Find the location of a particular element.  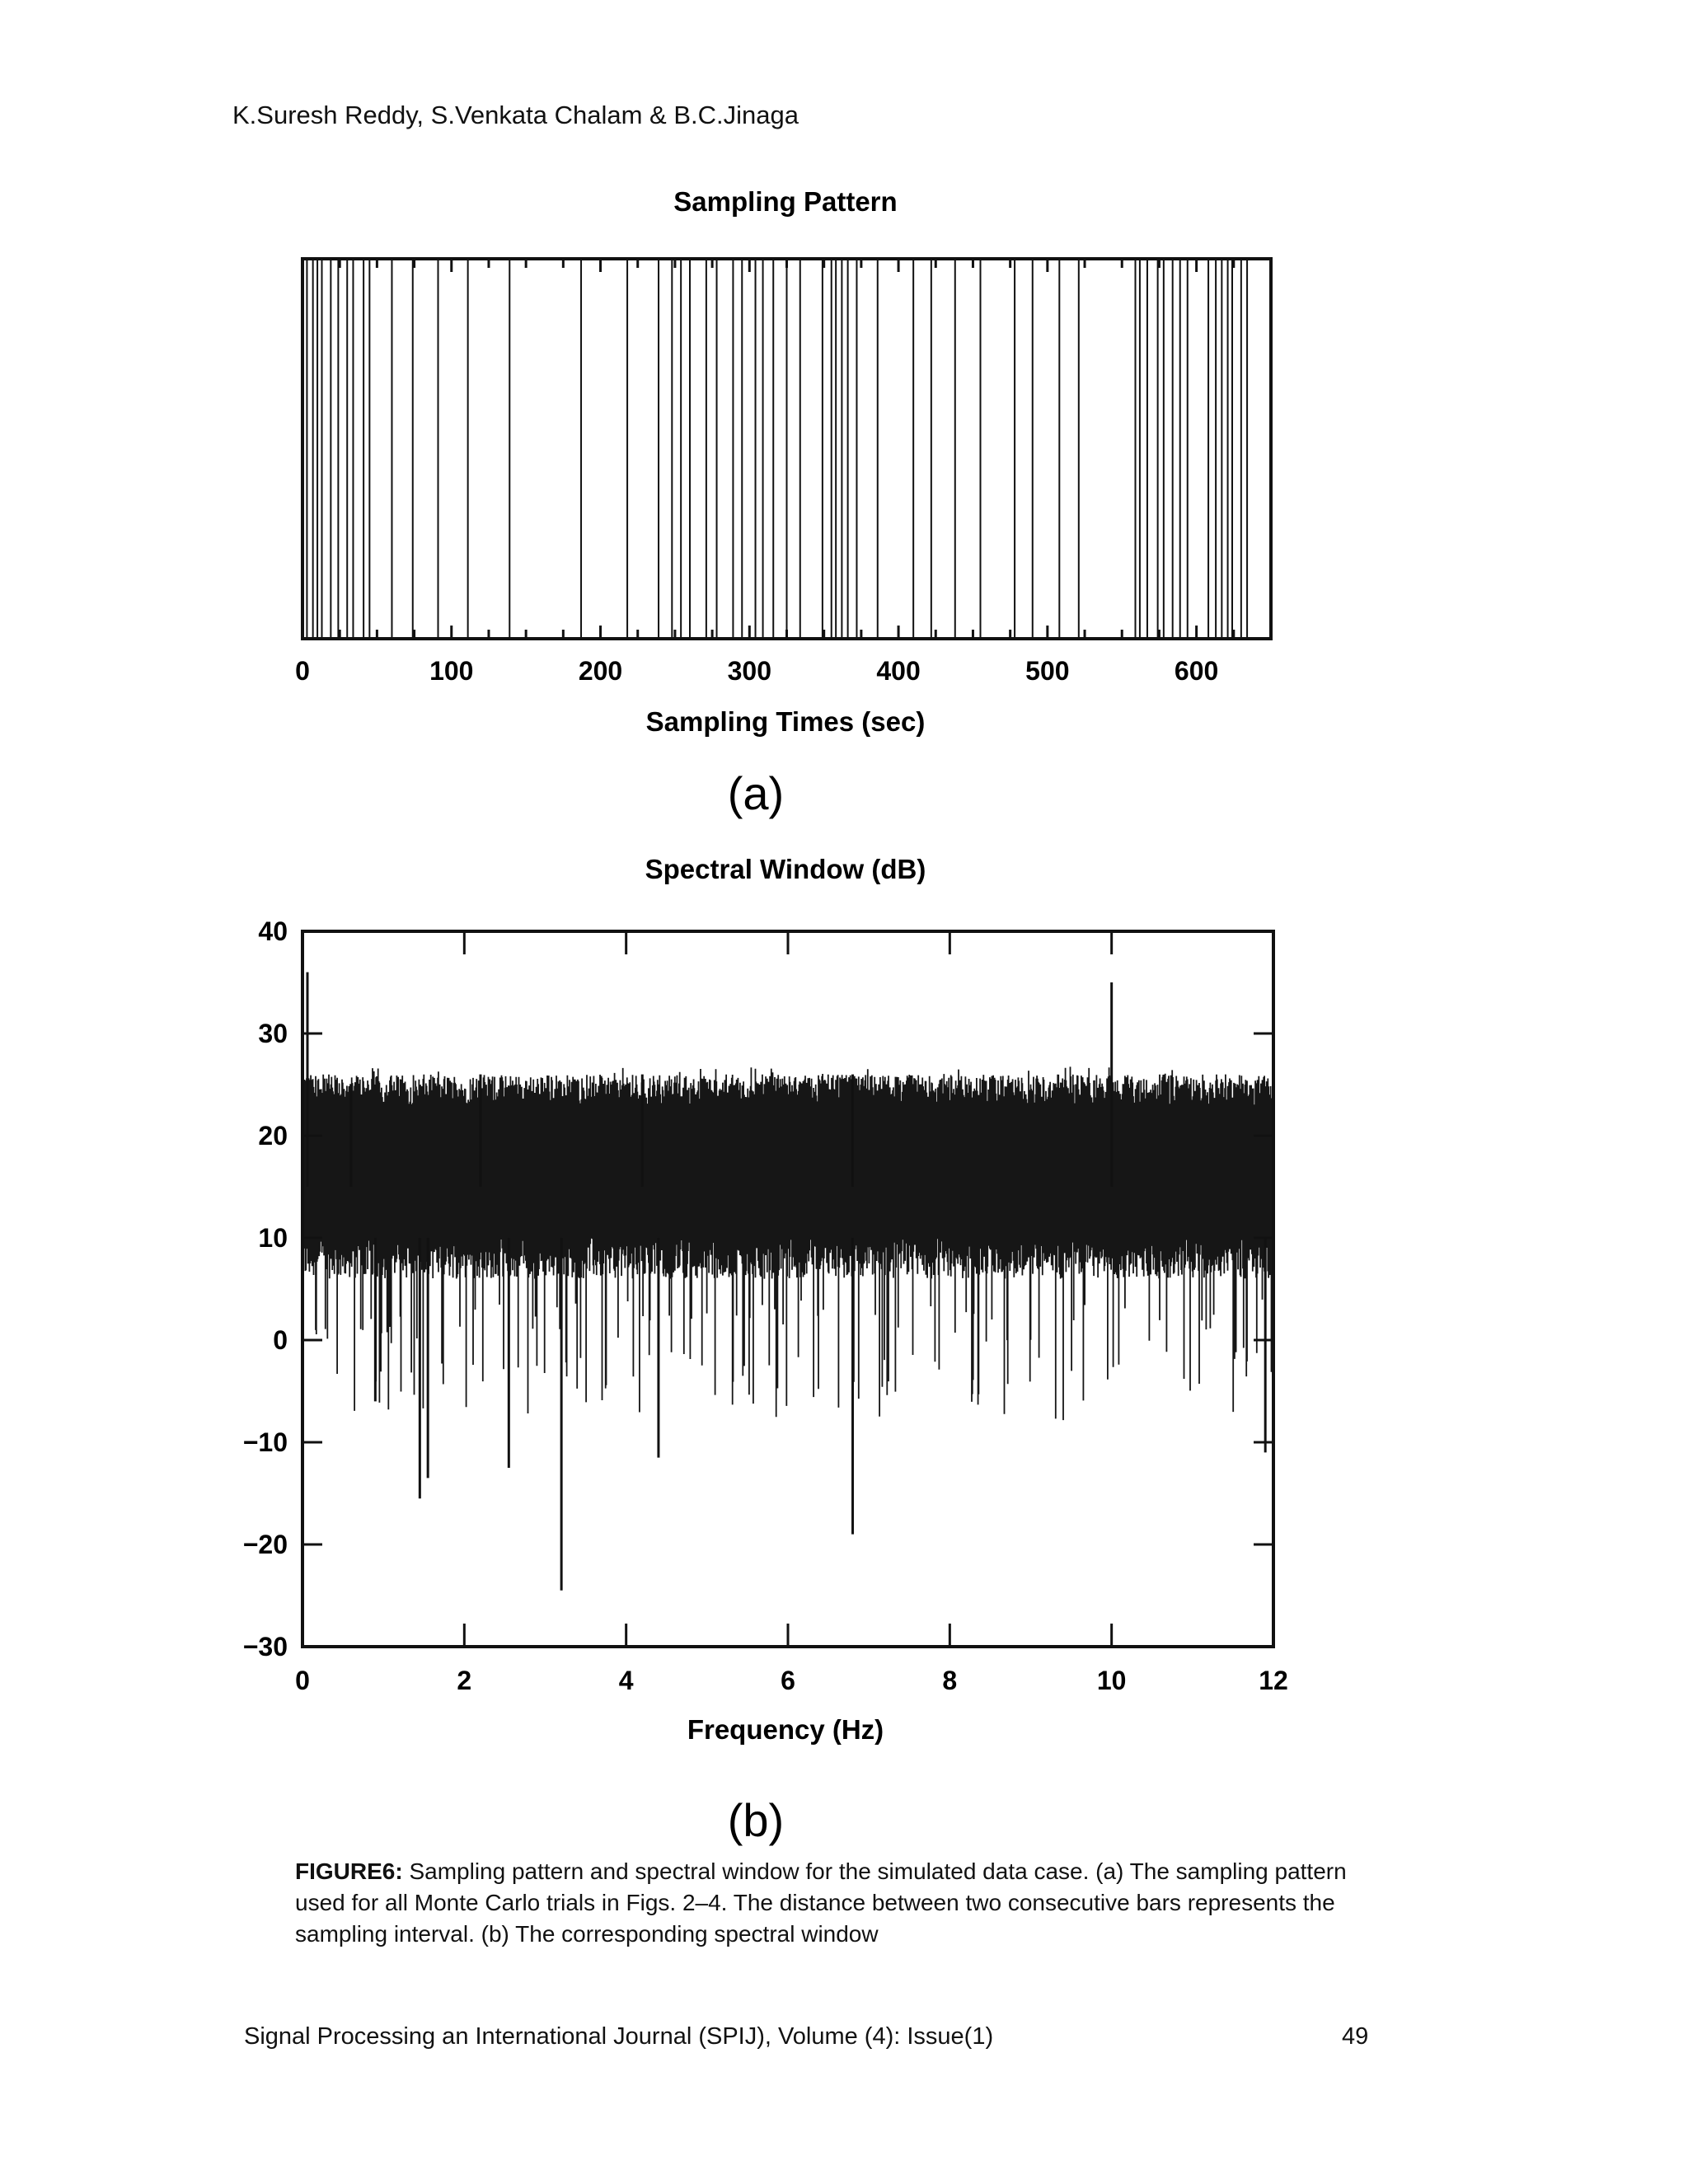

y-tick-label: 0 is located at coordinates (280, 1340).